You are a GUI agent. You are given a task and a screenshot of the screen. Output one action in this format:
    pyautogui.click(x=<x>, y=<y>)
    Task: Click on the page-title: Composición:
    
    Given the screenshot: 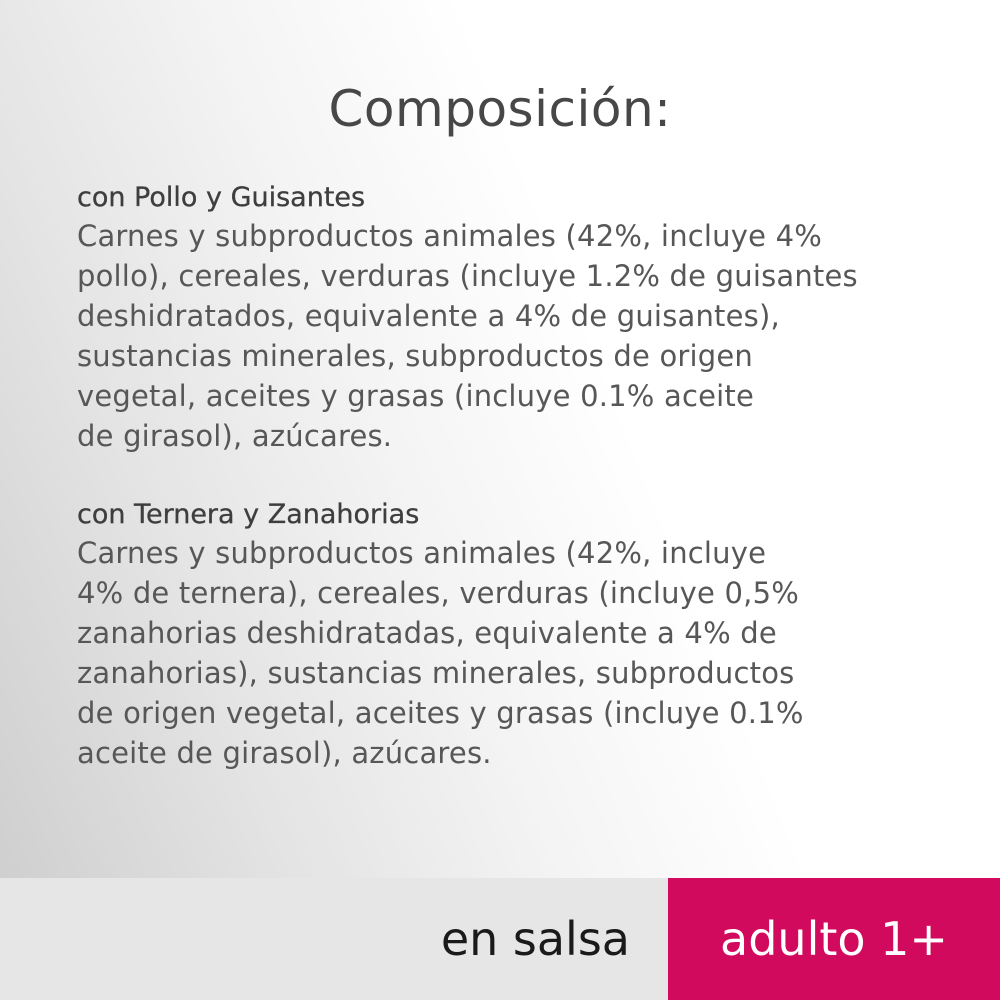 What is the action you would take?
    pyautogui.click(x=500, y=109)
    